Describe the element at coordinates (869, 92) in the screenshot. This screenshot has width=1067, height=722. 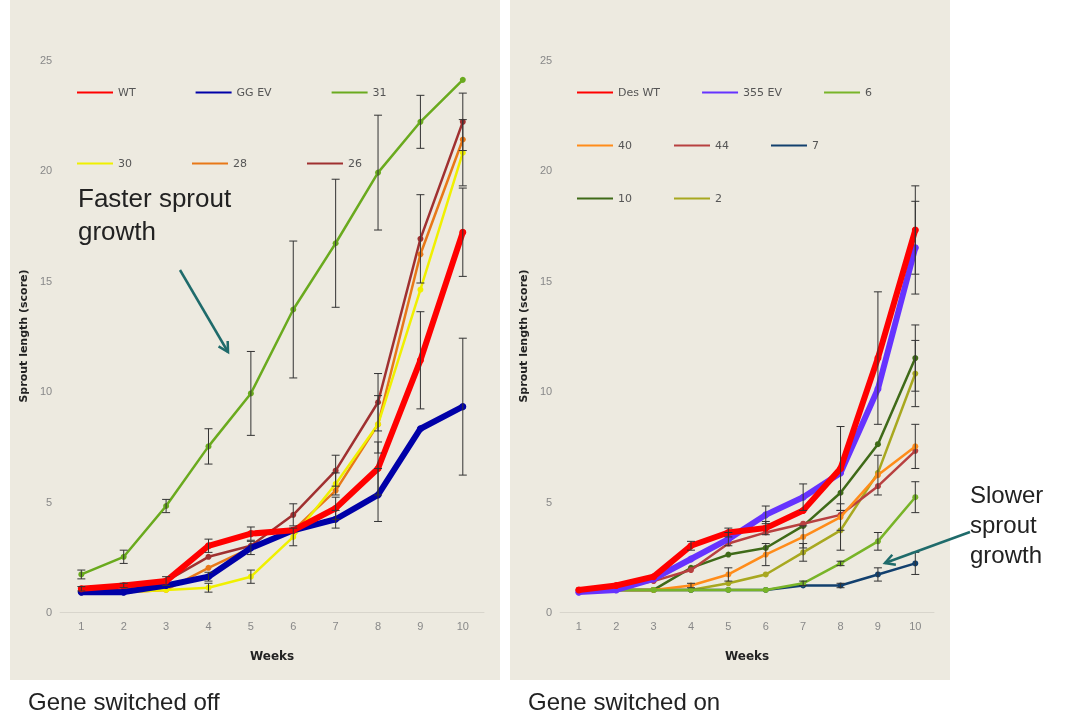
I see `legend-label: 6` at that location.